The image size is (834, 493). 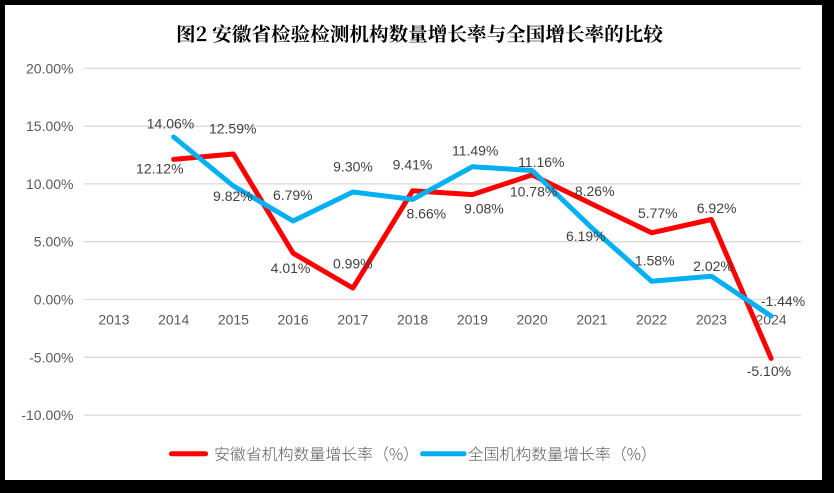 I want to click on svg-text: 2016, so click(x=293, y=319).